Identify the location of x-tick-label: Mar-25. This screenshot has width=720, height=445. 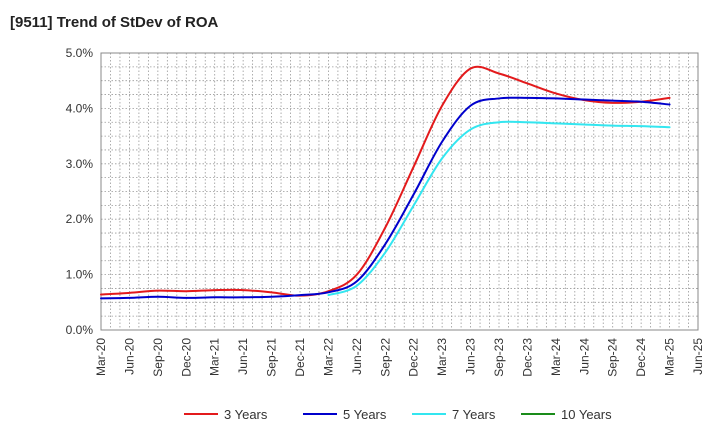
(670, 357).